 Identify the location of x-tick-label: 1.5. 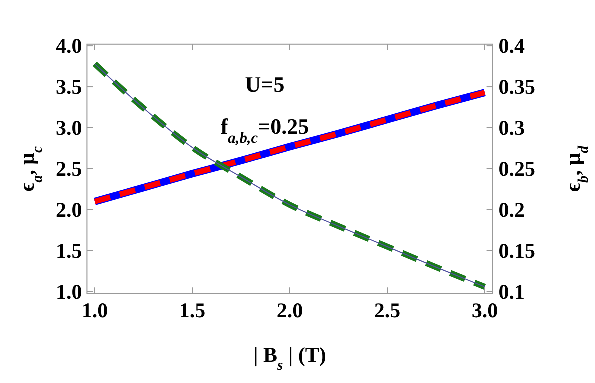
(192, 310).